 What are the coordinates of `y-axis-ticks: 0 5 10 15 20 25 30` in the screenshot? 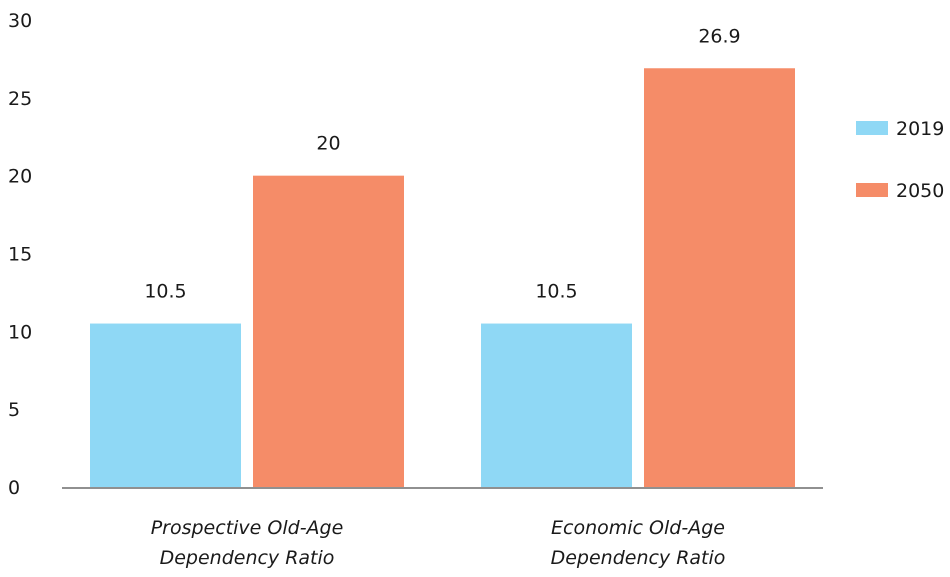 It's located at (20, 254).